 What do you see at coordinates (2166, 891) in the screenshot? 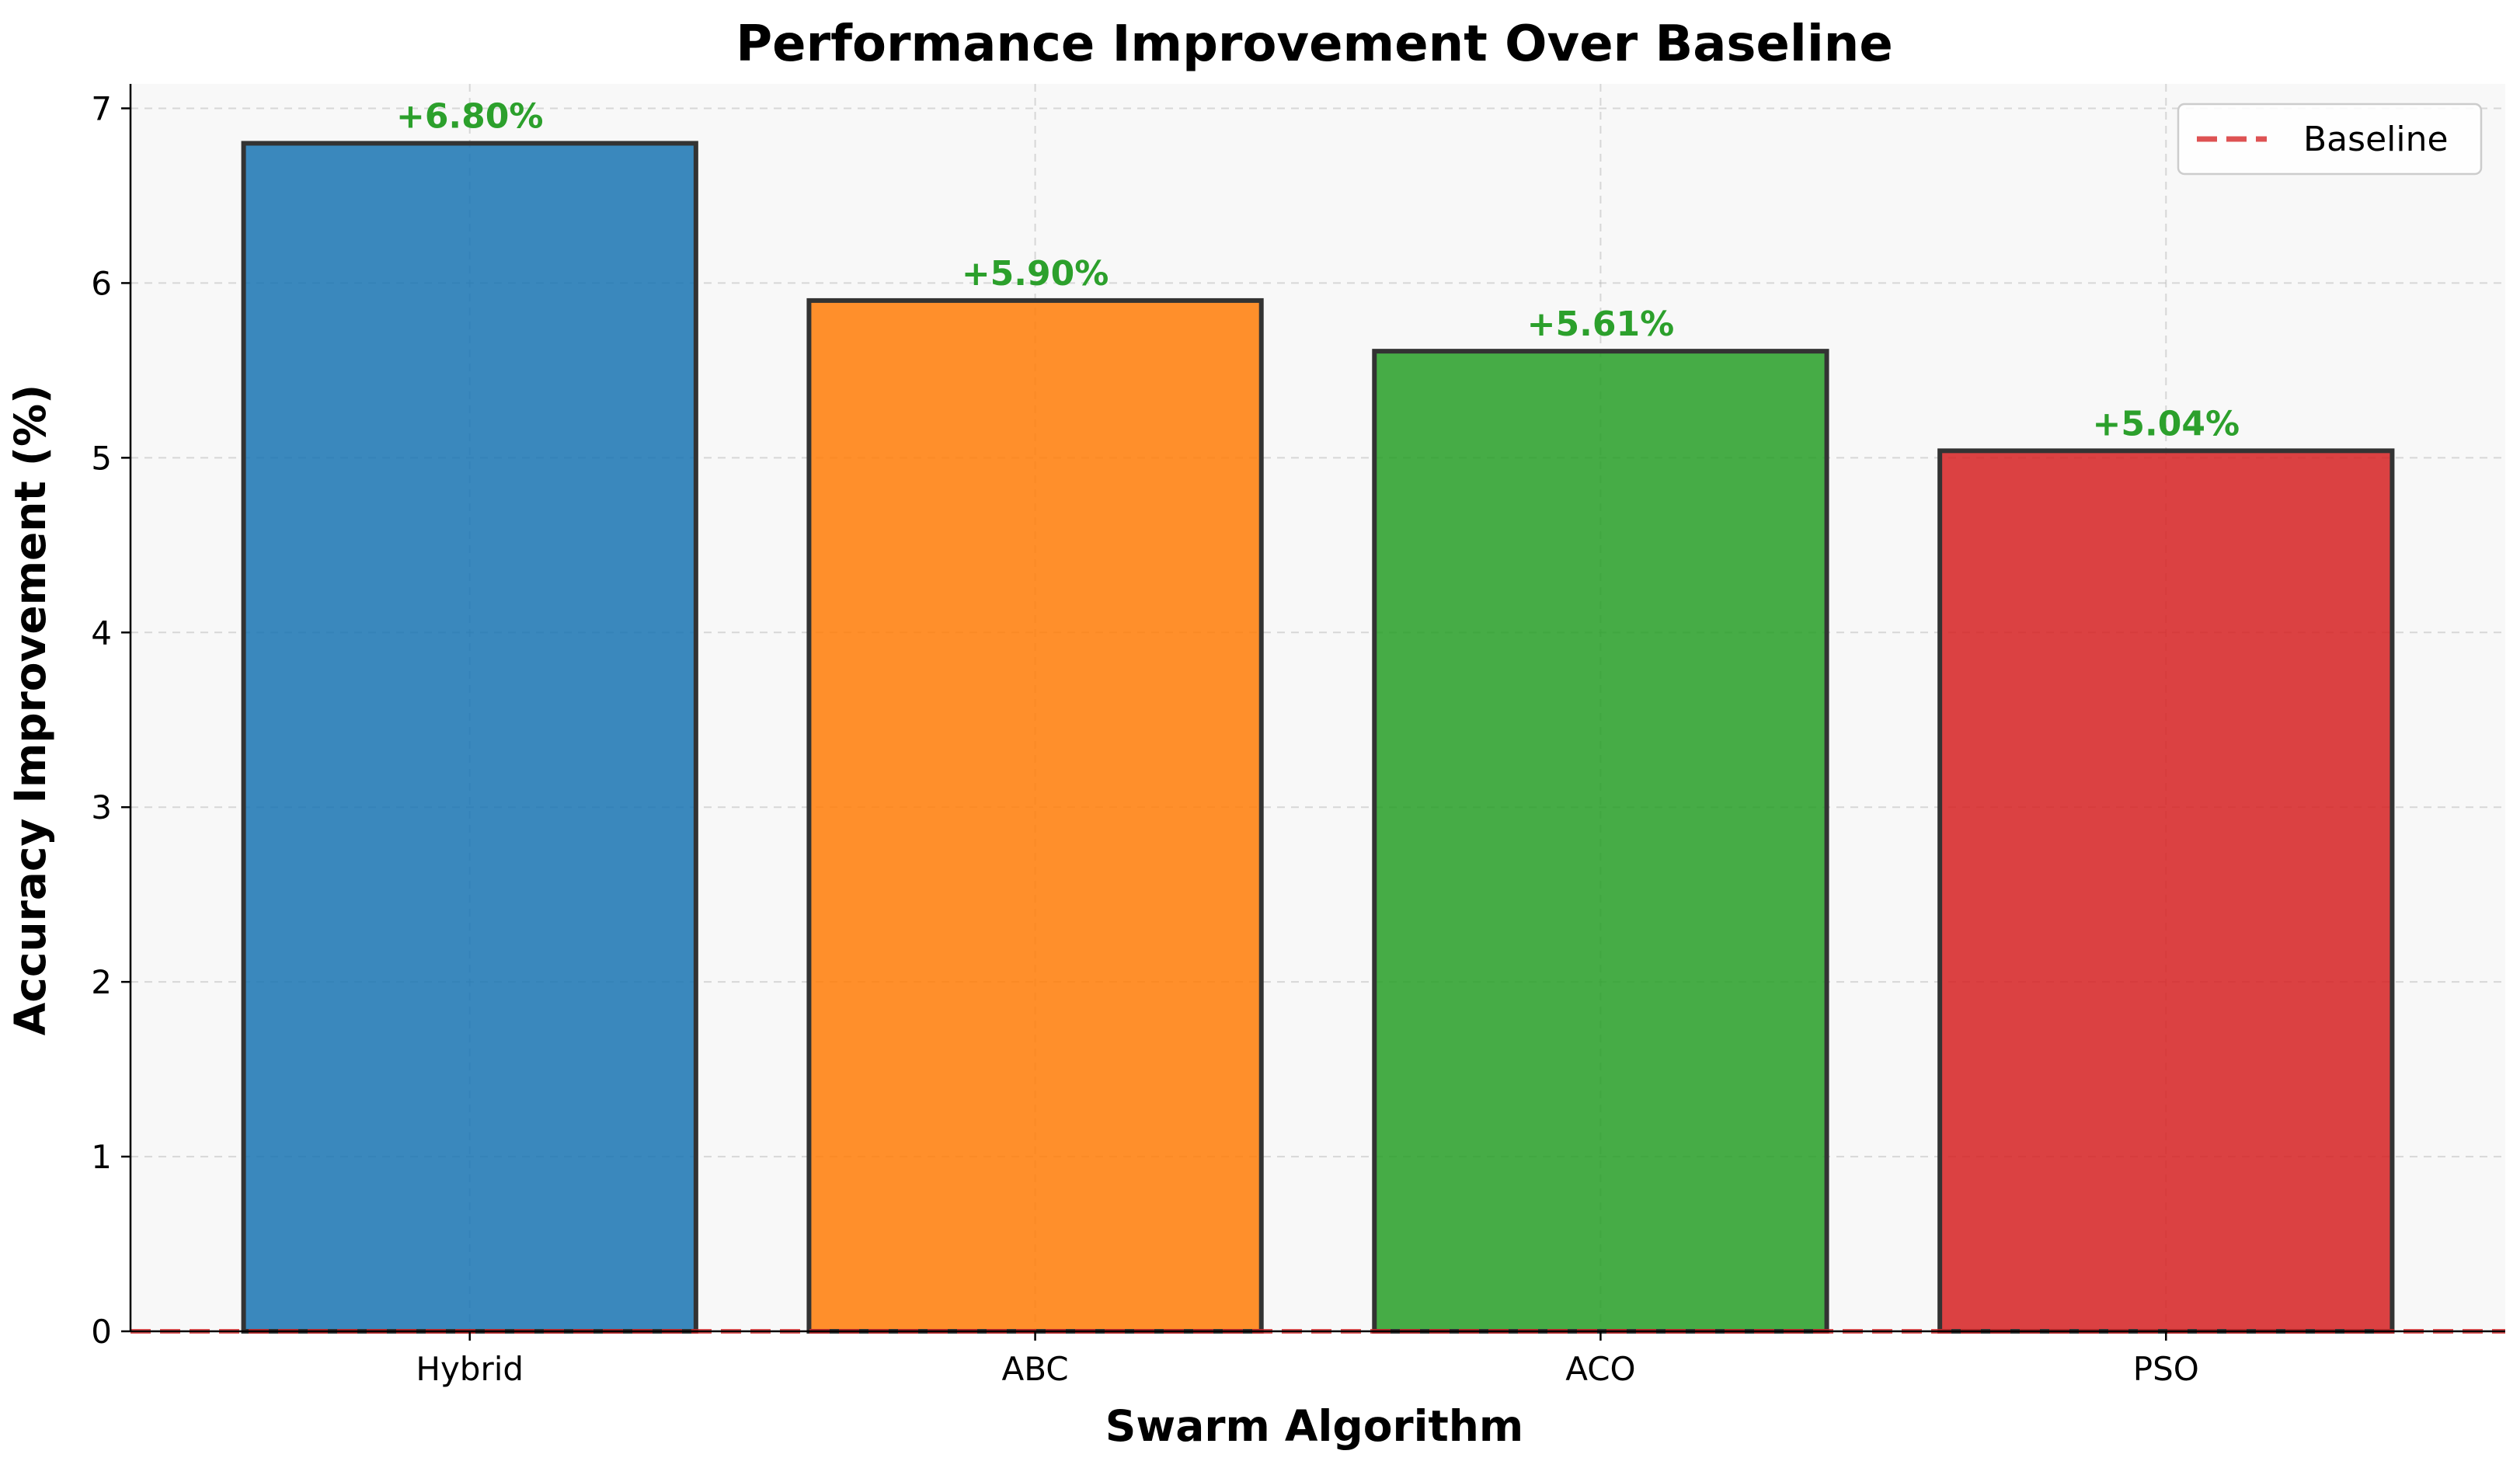
I see `bar-pso` at bounding box center [2166, 891].